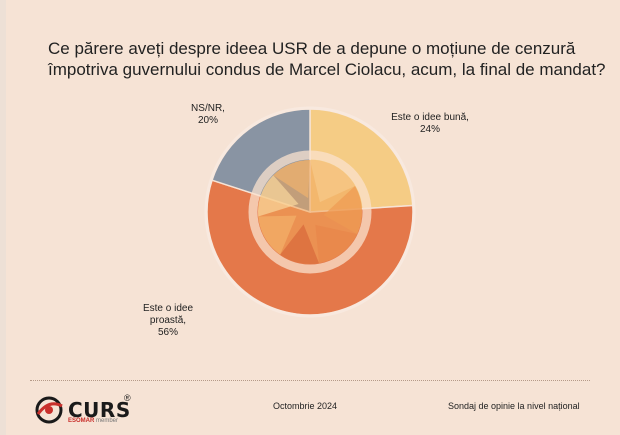 The width and height of the screenshot is (620, 435). I want to click on slice-label-bad-name-2: proastă,, so click(168, 320).